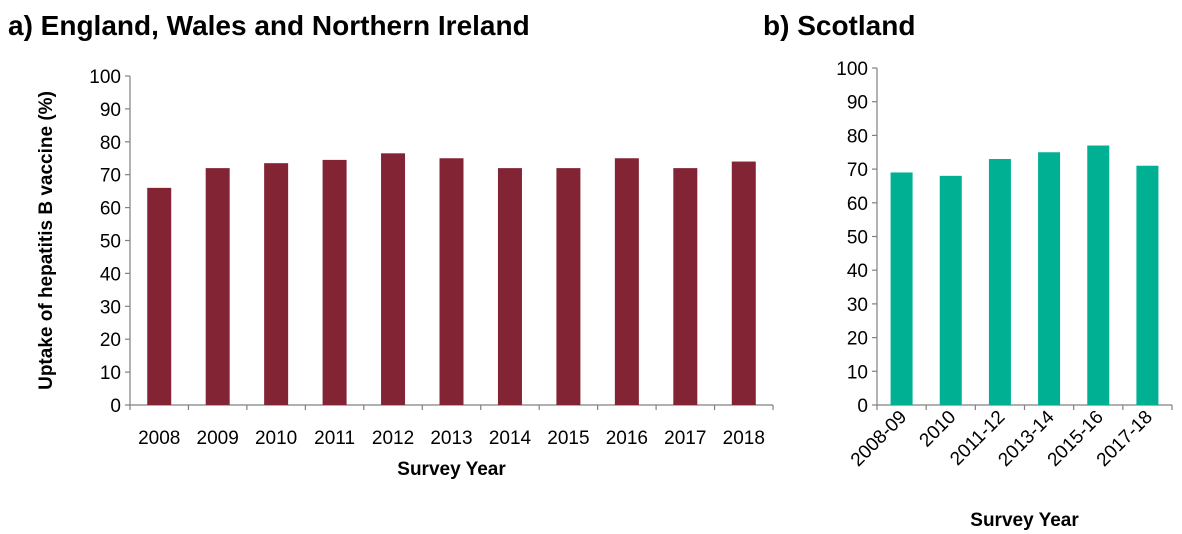  Describe the element at coordinates (509, 286) in the screenshot. I see `bar-2014` at that location.